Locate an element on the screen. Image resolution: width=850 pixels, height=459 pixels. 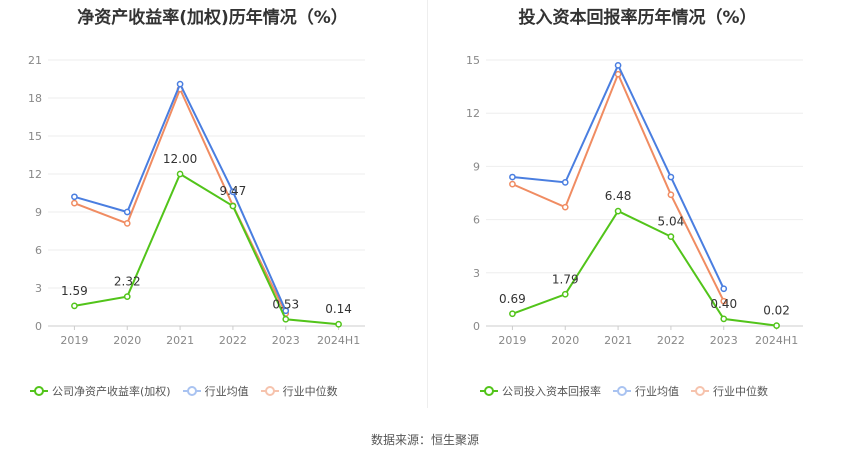
data-label: 0.69 is located at coordinates (512, 299).